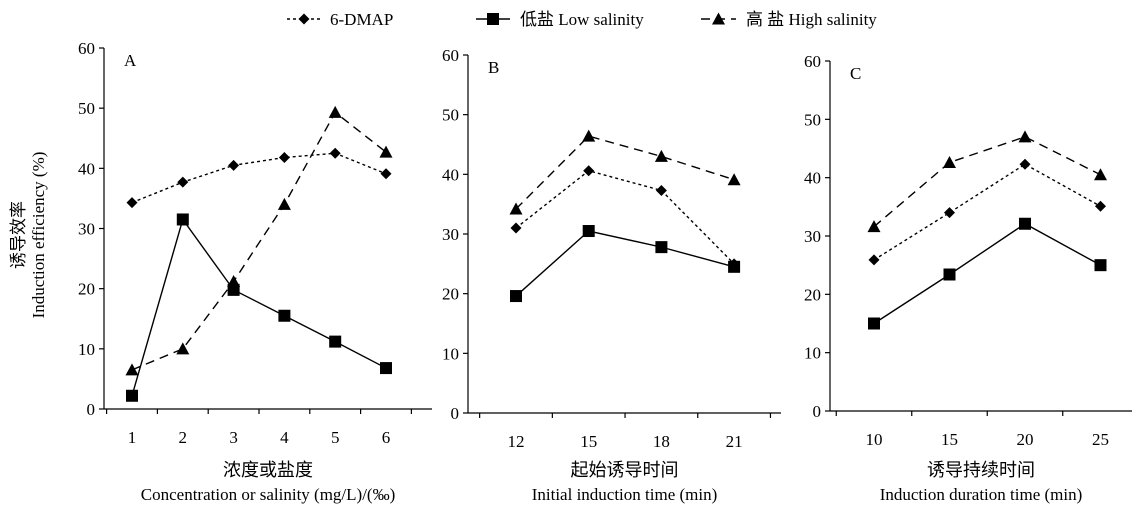 This screenshot has height=508, width=1136. I want to click on x-tick-label: 18, so click(661, 441).